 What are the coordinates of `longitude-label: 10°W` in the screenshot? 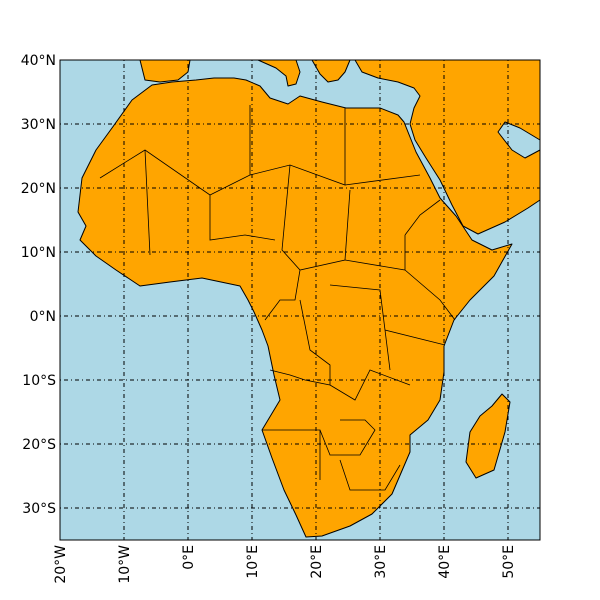 It's located at (125, 564).